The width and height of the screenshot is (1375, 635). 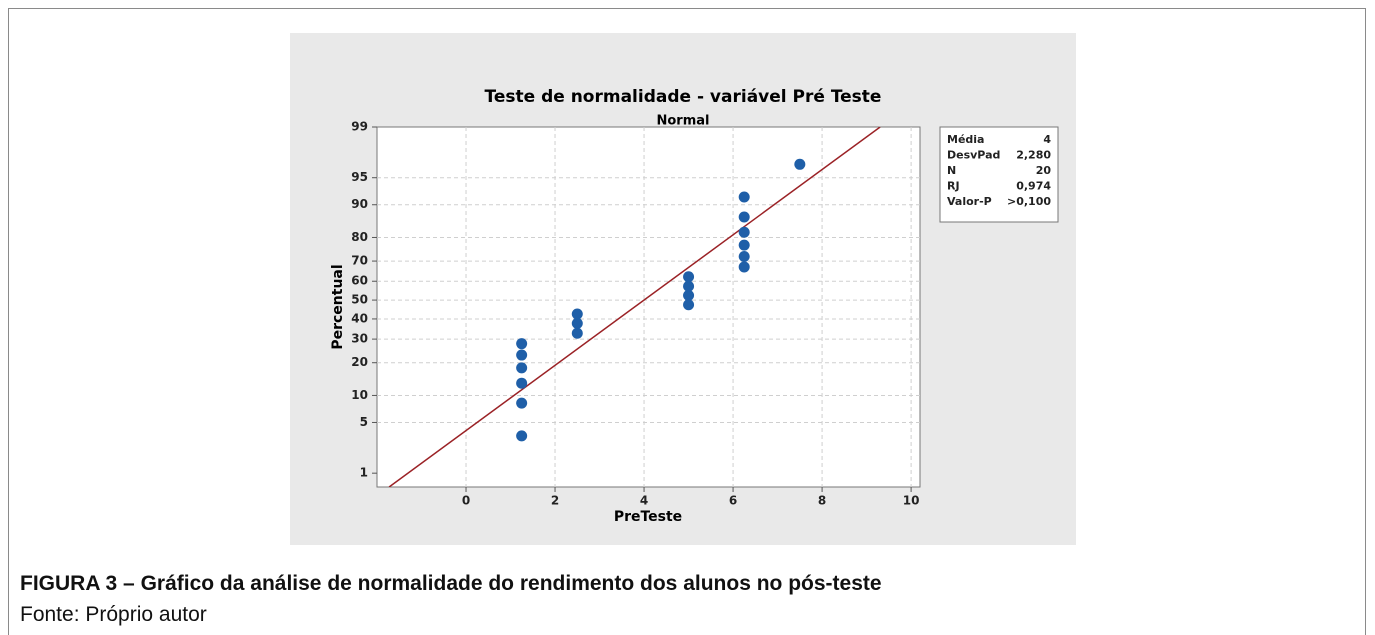 I want to click on x-tick-label: 6, so click(x=733, y=501).